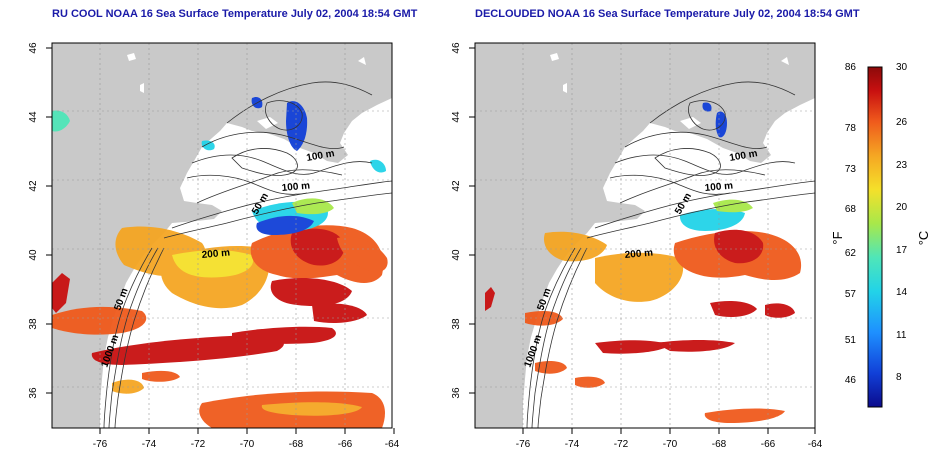 This screenshot has width=950, height=475. Describe the element at coordinates (902, 292) in the screenshot. I see `c-tick-label: 14` at that location.